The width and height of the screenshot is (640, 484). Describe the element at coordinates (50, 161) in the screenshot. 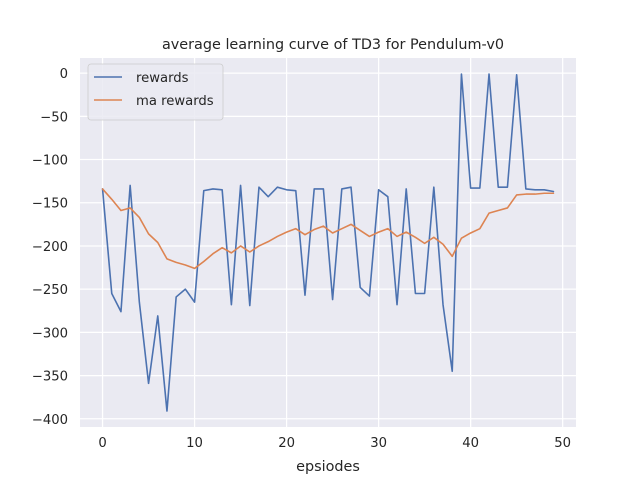

I see `y-tick-label: −100` at that location.